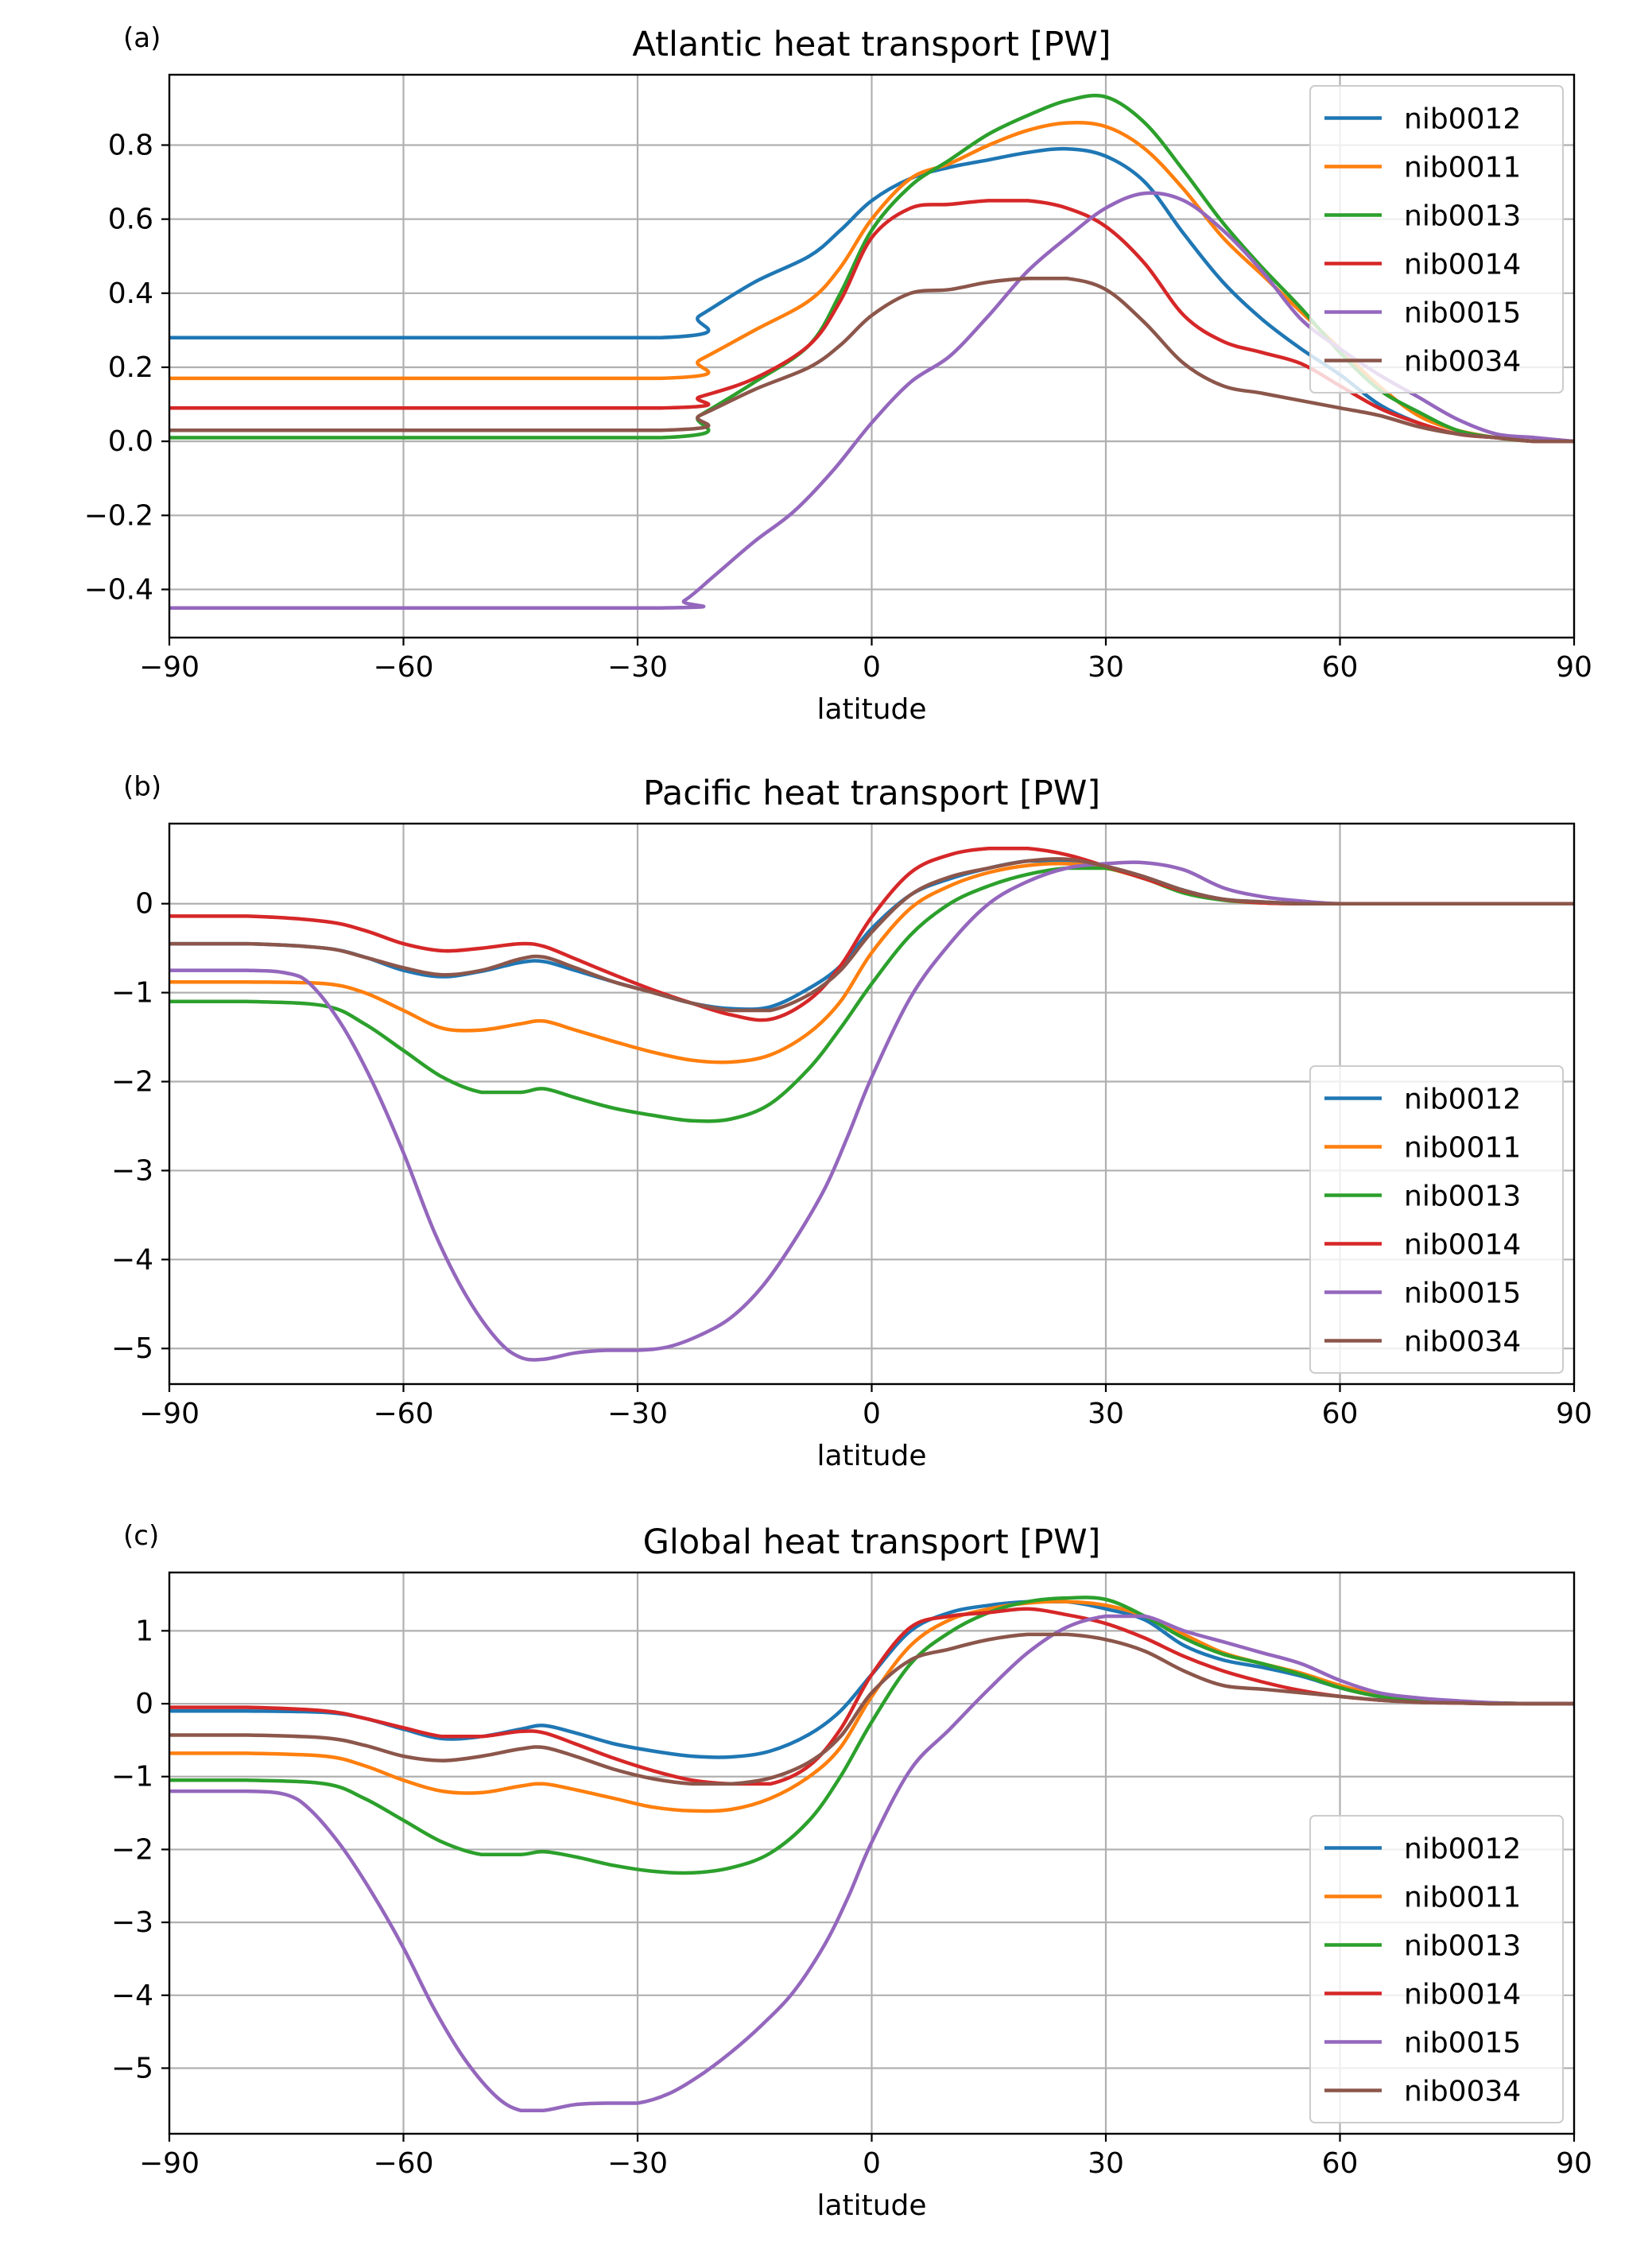 The image size is (1652, 2253). I want to click on panel-label: (a), so click(142, 38).